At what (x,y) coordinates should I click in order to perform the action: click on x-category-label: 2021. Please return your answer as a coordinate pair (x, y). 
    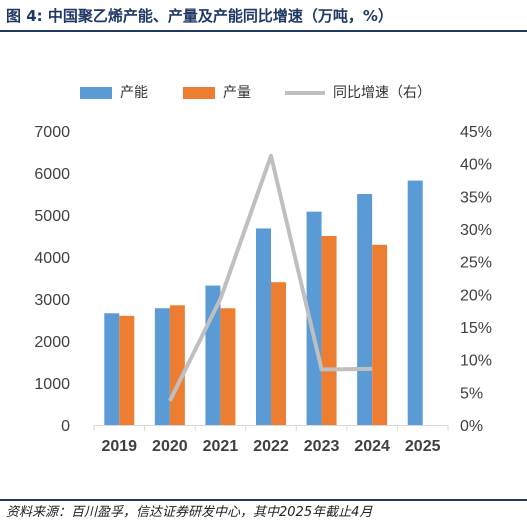
    Looking at the image, I should click on (221, 446).